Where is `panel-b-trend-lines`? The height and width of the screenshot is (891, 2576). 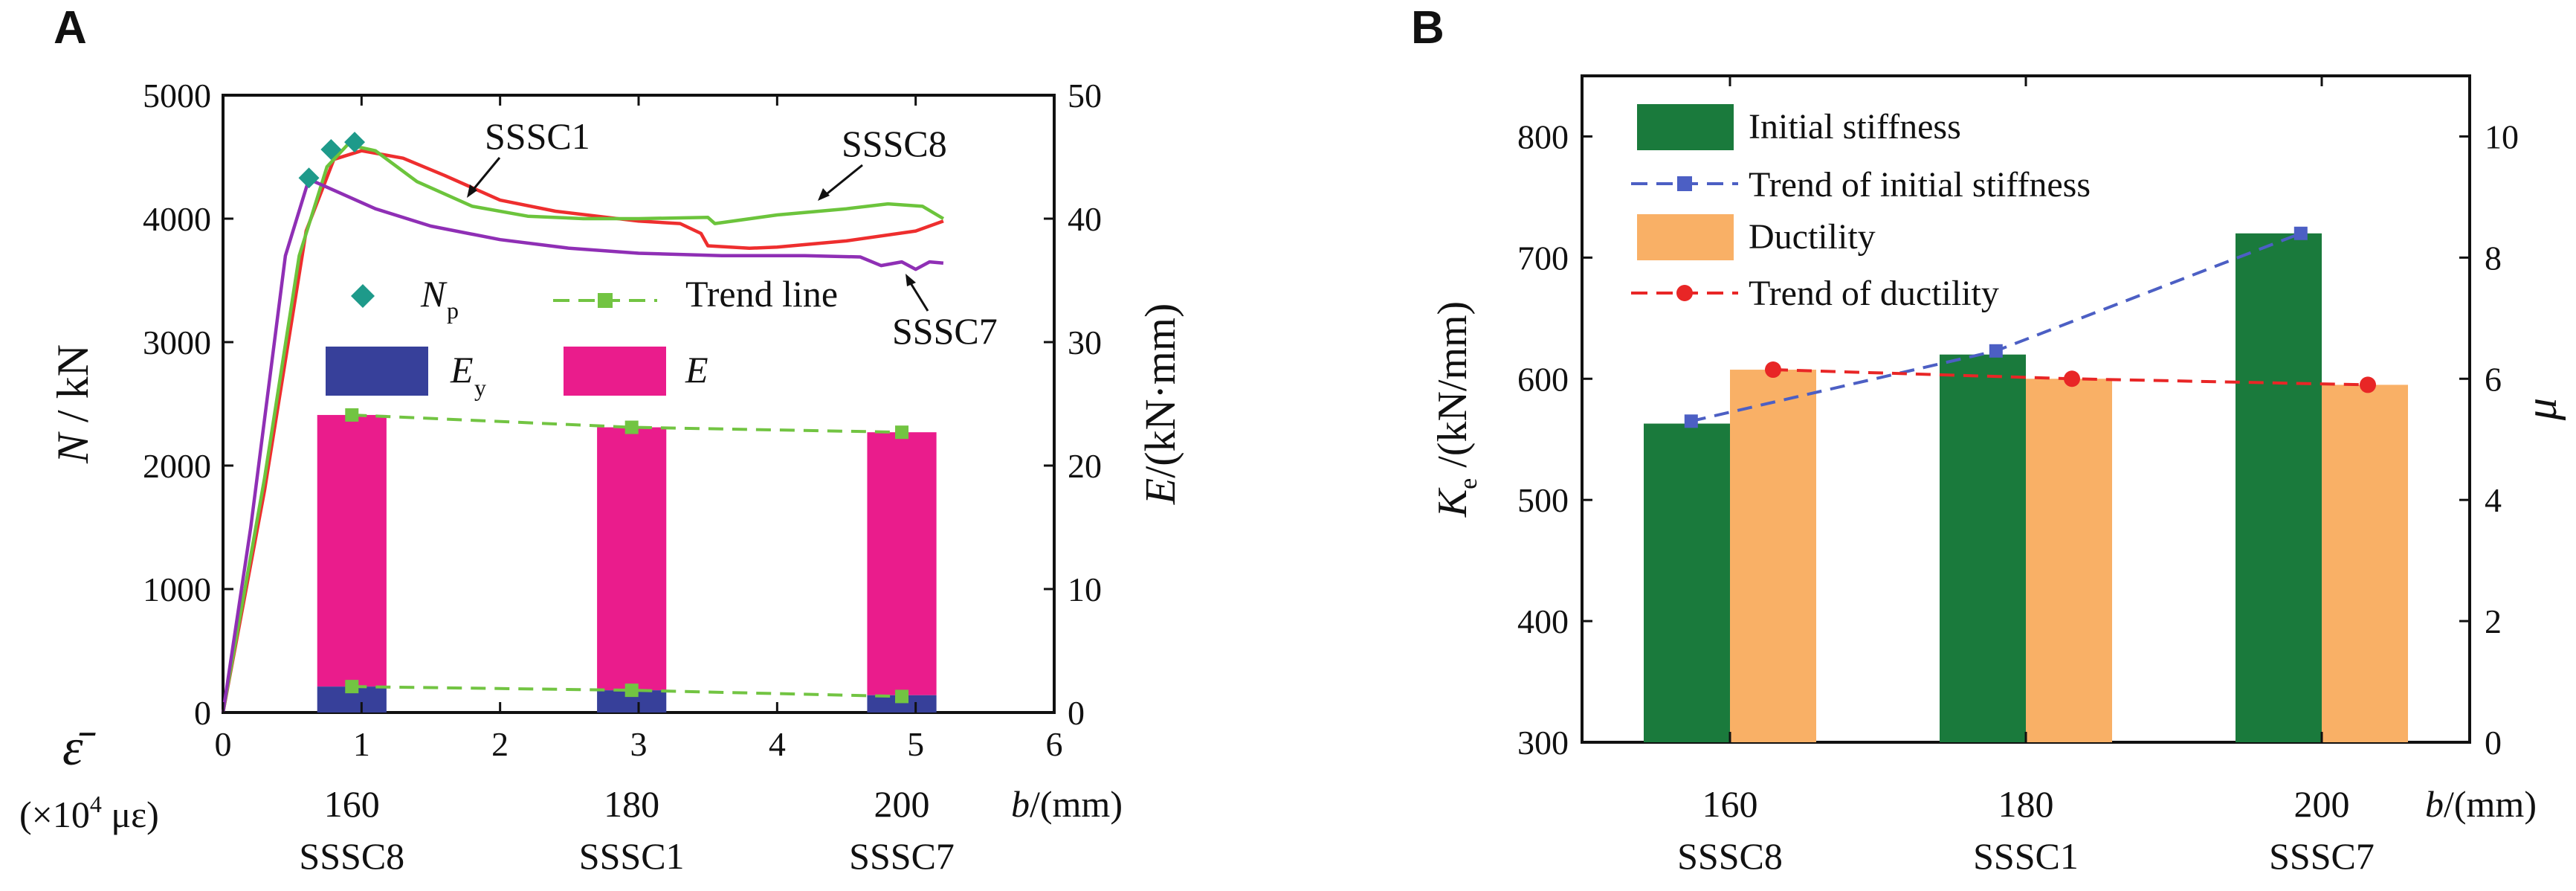 panel-b-trend-lines is located at coordinates (2030, 327).